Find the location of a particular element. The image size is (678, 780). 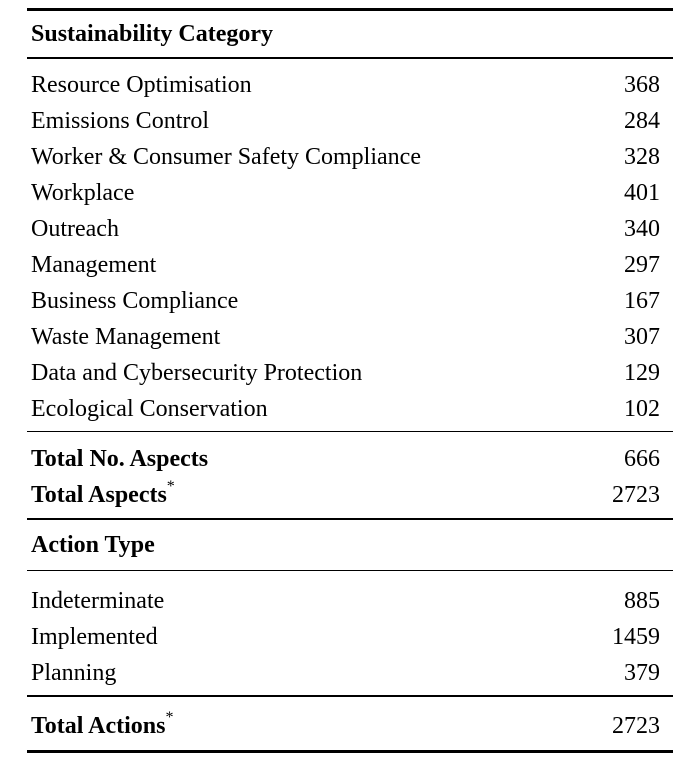

row-label: Emissions Control is located at coordinates (120, 120).